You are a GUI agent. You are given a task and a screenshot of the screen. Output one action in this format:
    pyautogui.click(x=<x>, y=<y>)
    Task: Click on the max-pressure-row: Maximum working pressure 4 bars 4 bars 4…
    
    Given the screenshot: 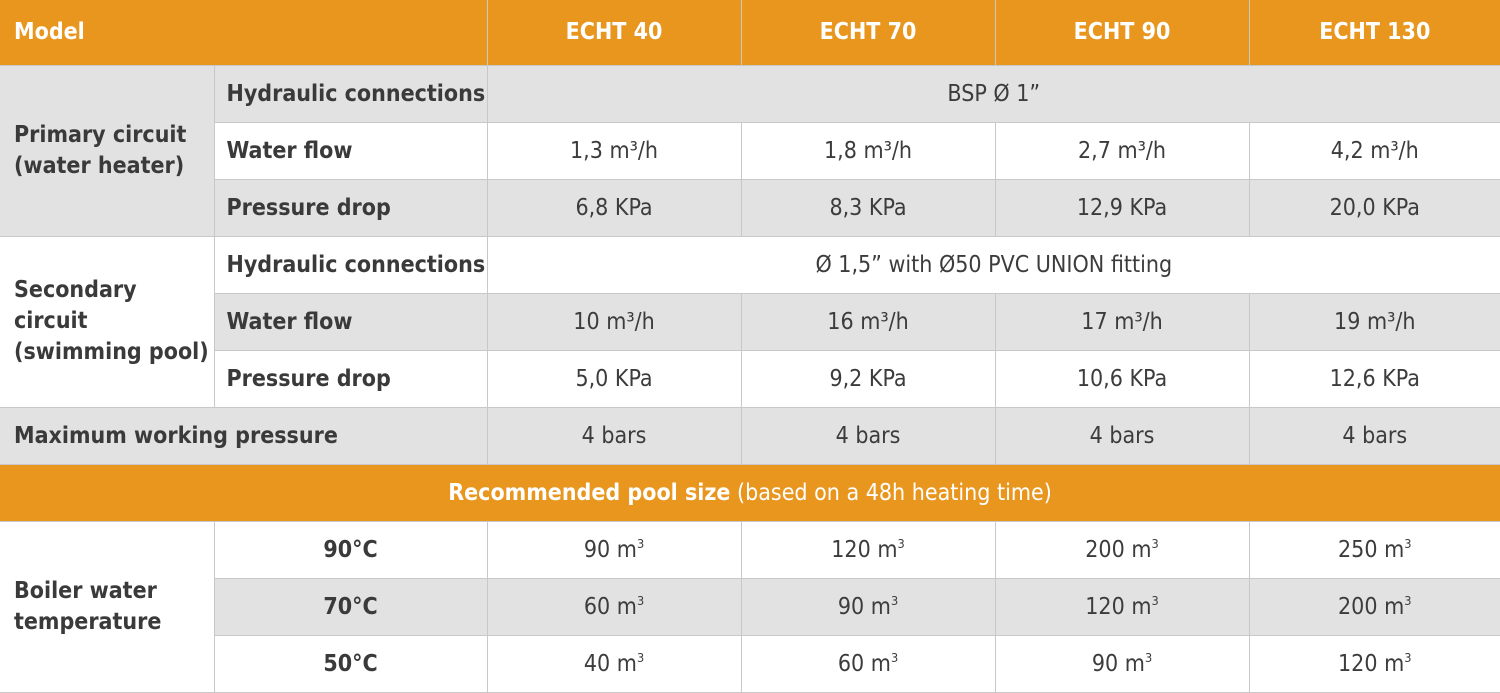 What is the action you would take?
    pyautogui.click(x=750, y=435)
    